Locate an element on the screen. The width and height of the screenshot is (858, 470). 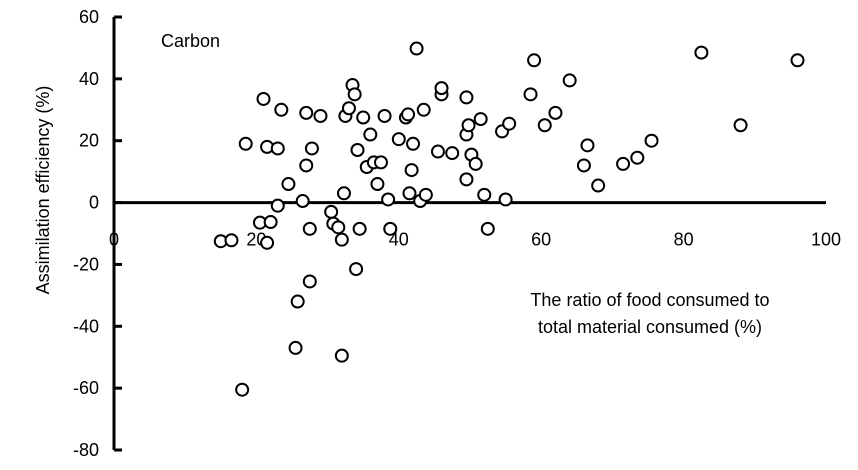
x-tick-label: 100 is located at coordinates (826, 240).